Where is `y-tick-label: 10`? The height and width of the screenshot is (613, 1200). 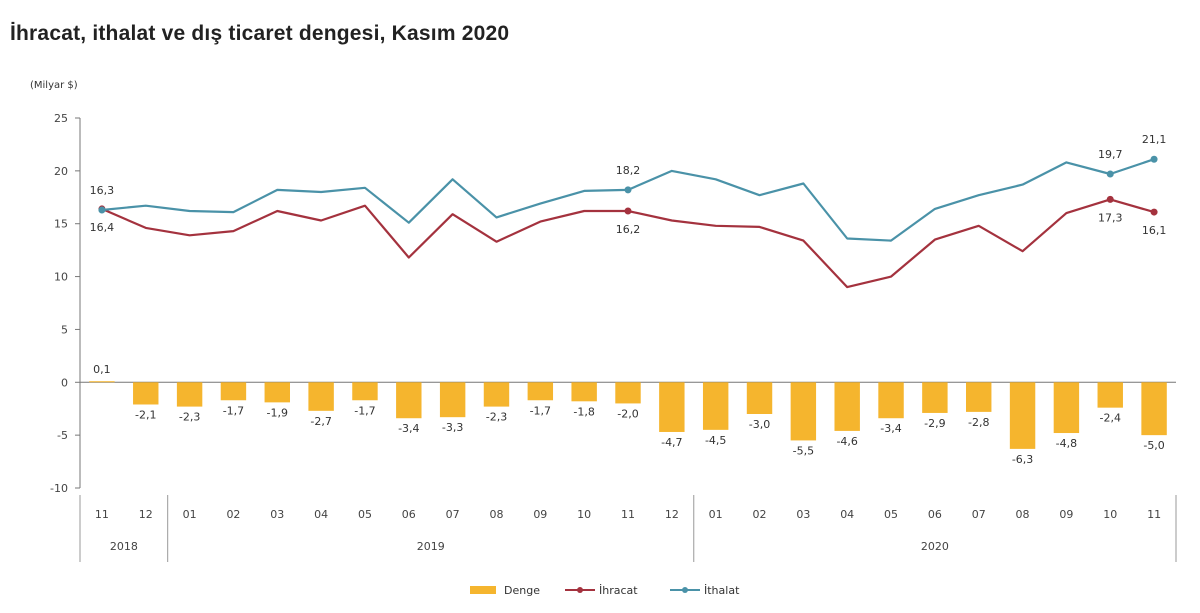 y-tick-label: 10 is located at coordinates (61, 277).